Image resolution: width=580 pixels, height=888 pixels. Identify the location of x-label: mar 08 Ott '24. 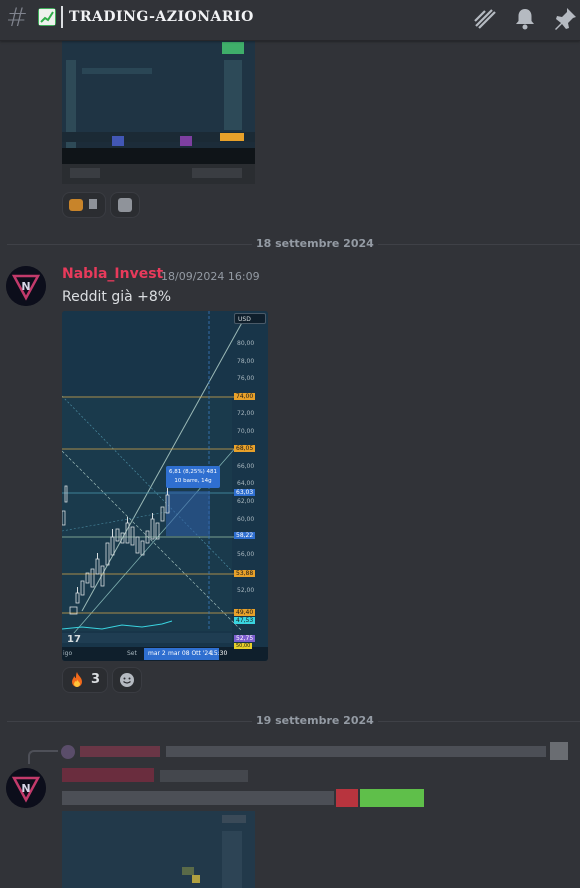
(190, 653).